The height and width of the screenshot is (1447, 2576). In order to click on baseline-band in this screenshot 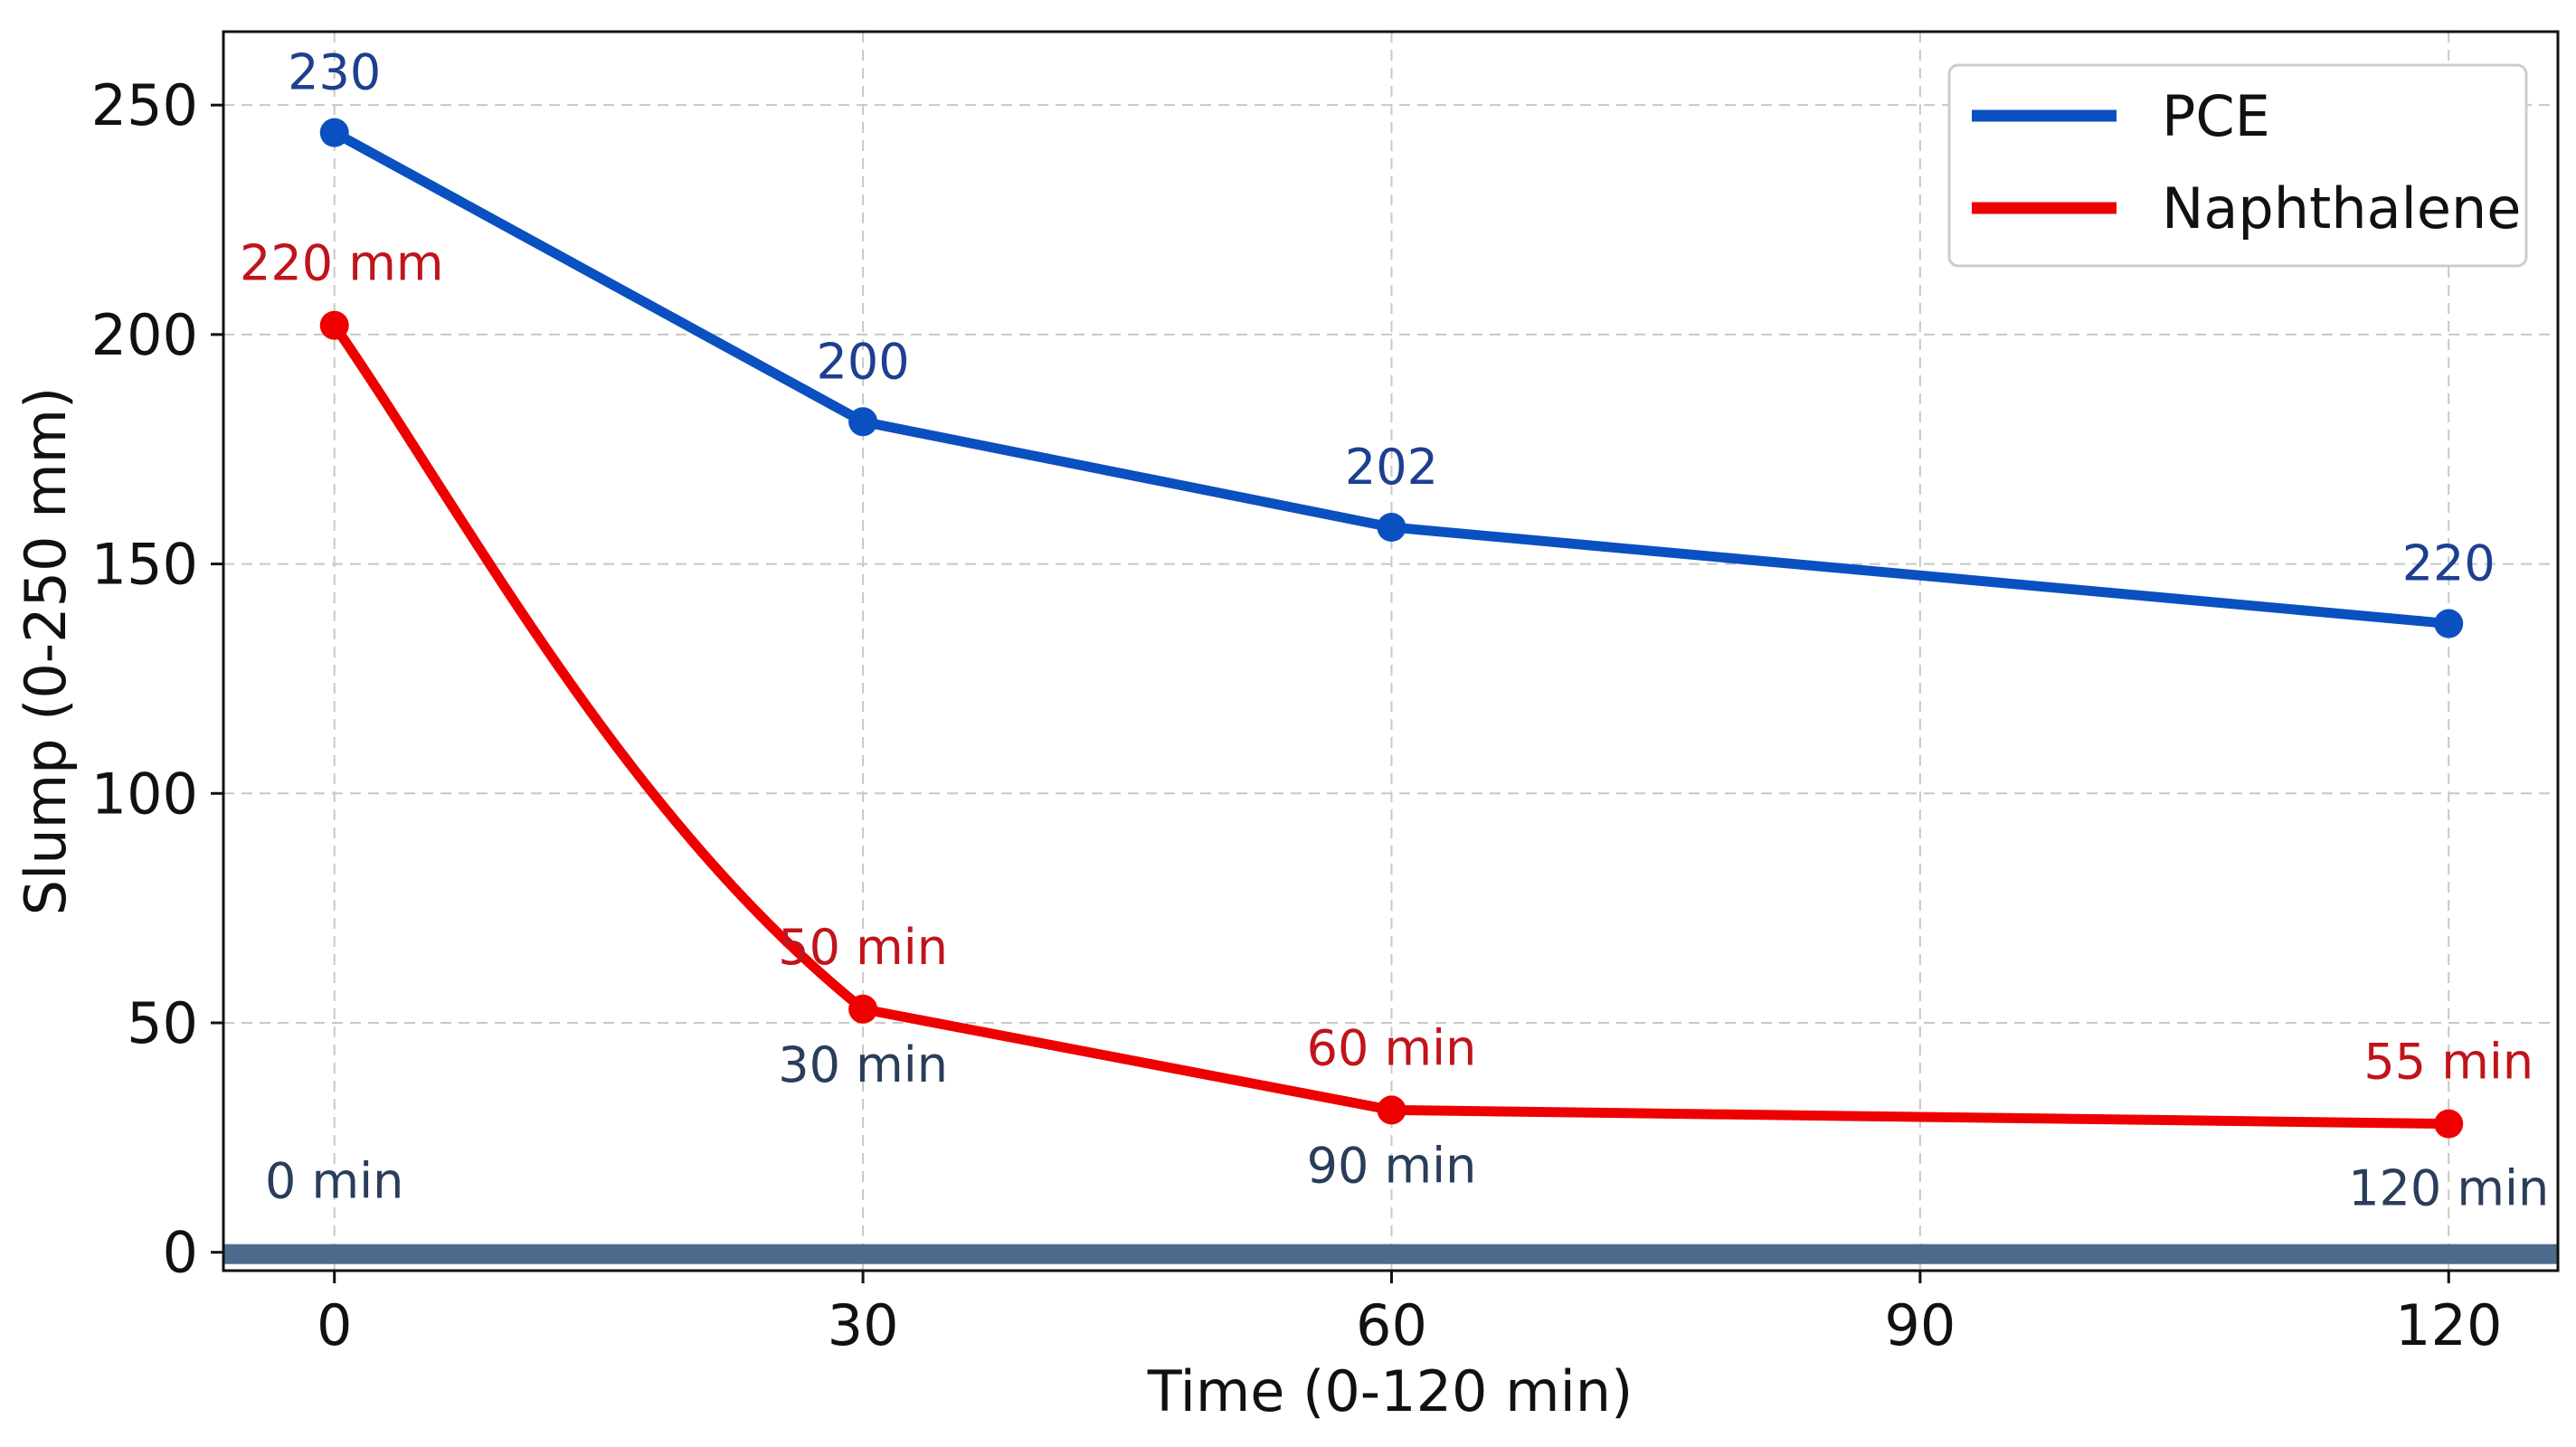, I will do `click(1390, 1254)`.